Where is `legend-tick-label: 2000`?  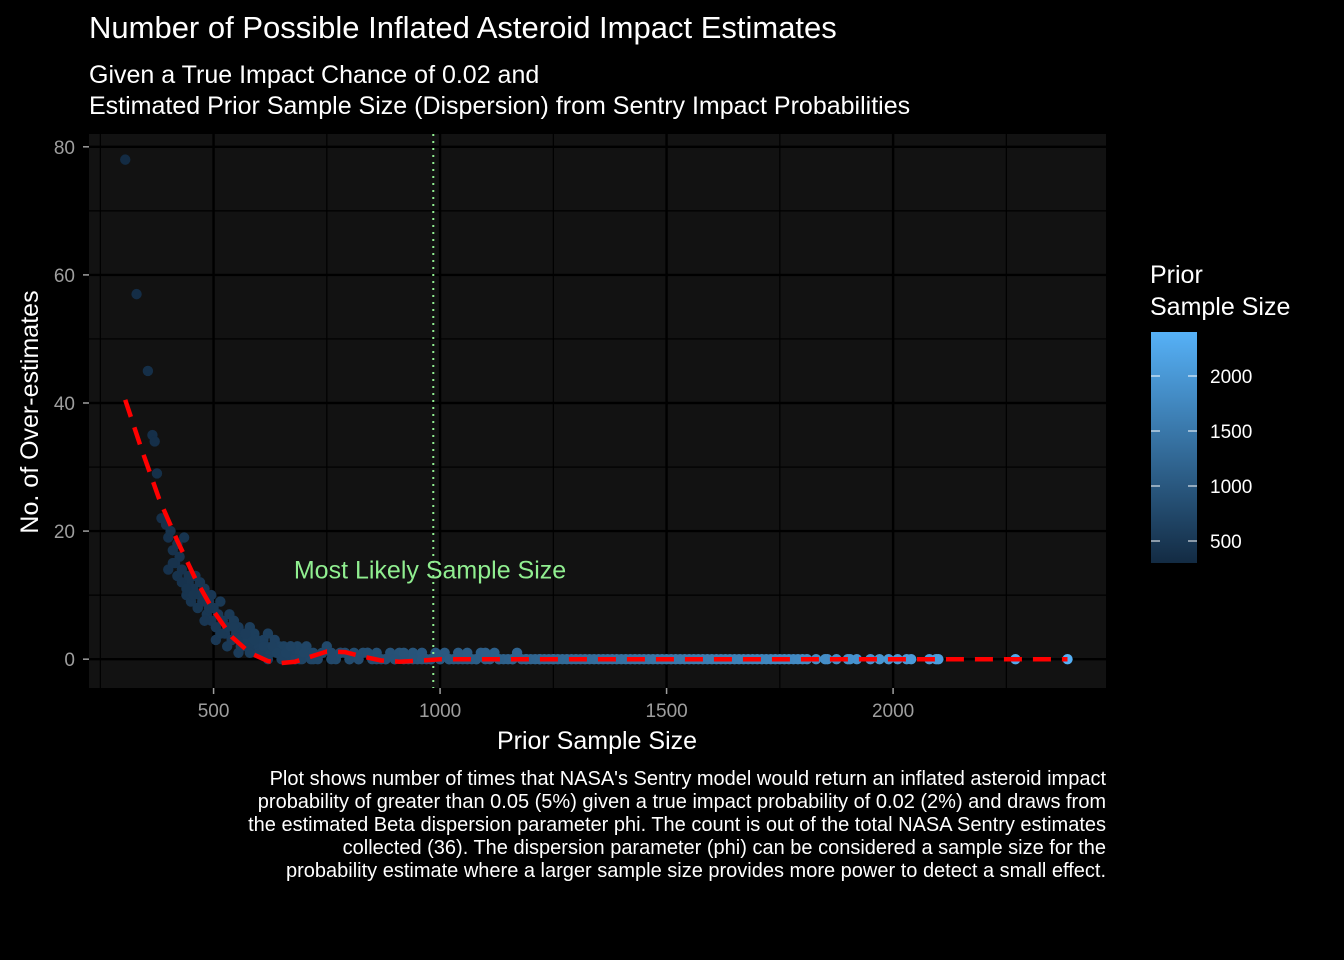
legend-tick-label: 2000 is located at coordinates (1231, 377).